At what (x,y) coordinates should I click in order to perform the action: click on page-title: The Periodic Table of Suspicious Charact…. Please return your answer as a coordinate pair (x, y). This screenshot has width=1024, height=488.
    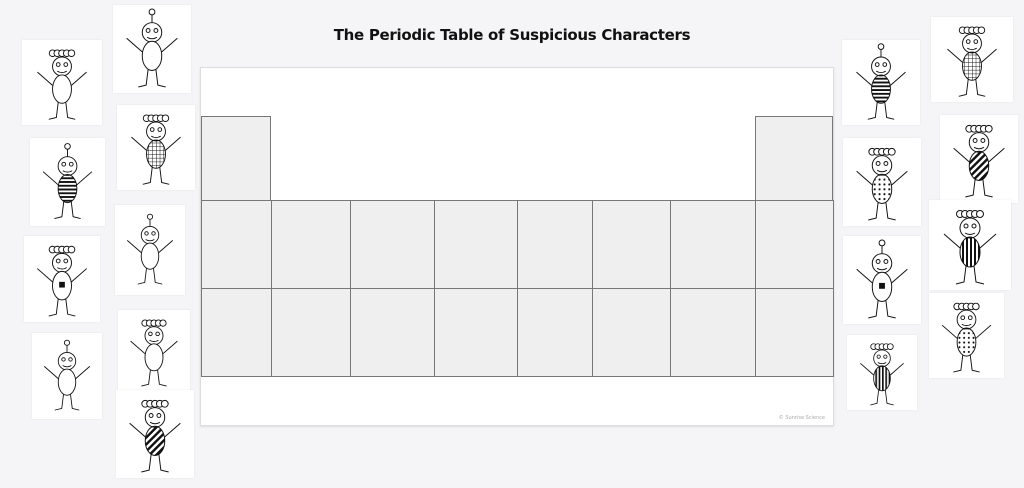
    Looking at the image, I should click on (512, 35).